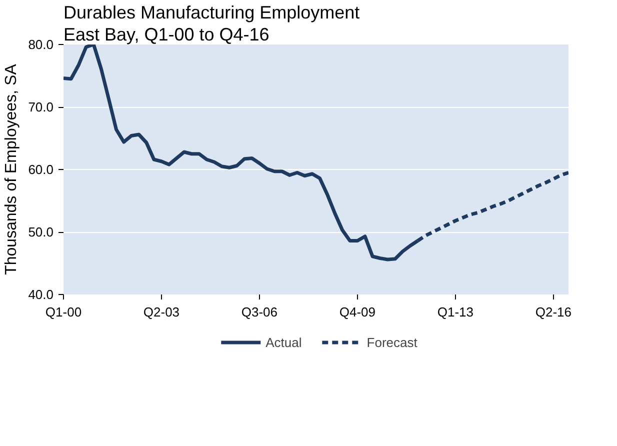  What do you see at coordinates (212, 12) in the screenshot?
I see `chart-title: Durables Manufacturing Employment` at bounding box center [212, 12].